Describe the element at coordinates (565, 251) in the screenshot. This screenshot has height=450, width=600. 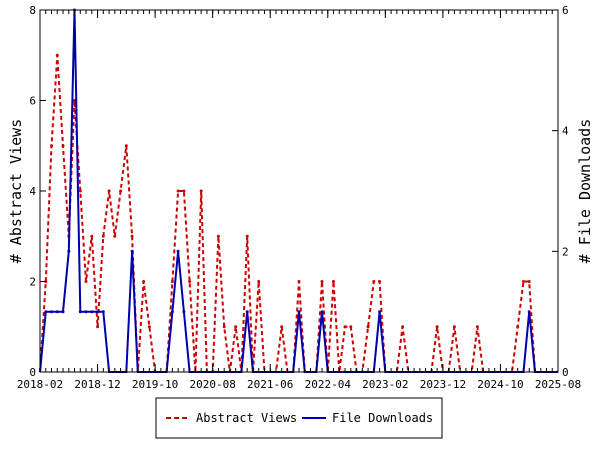
I see `y-right-tick-label: 2` at that location.